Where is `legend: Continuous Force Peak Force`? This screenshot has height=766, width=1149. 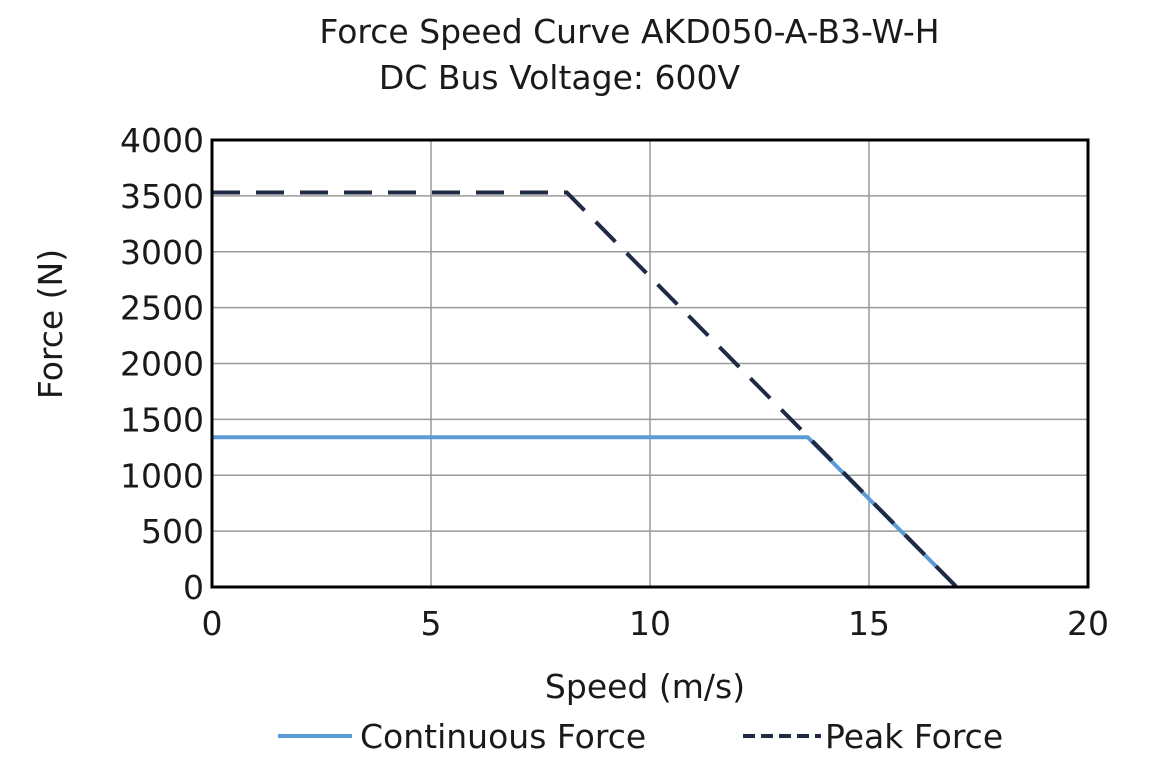
legend: Continuous Force Peak Force is located at coordinates (640, 736).